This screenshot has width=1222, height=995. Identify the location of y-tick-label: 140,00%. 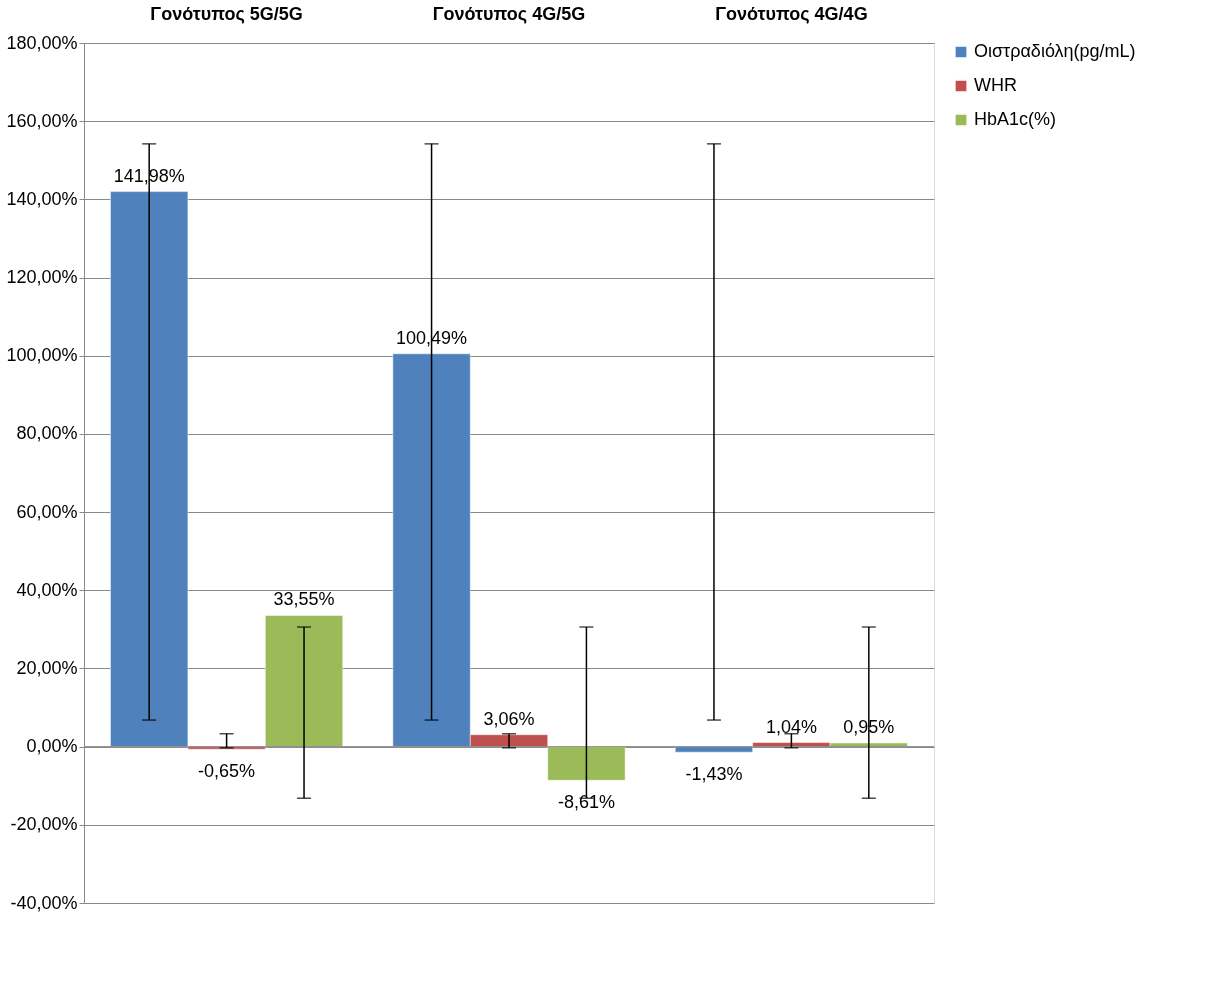
(42, 198).